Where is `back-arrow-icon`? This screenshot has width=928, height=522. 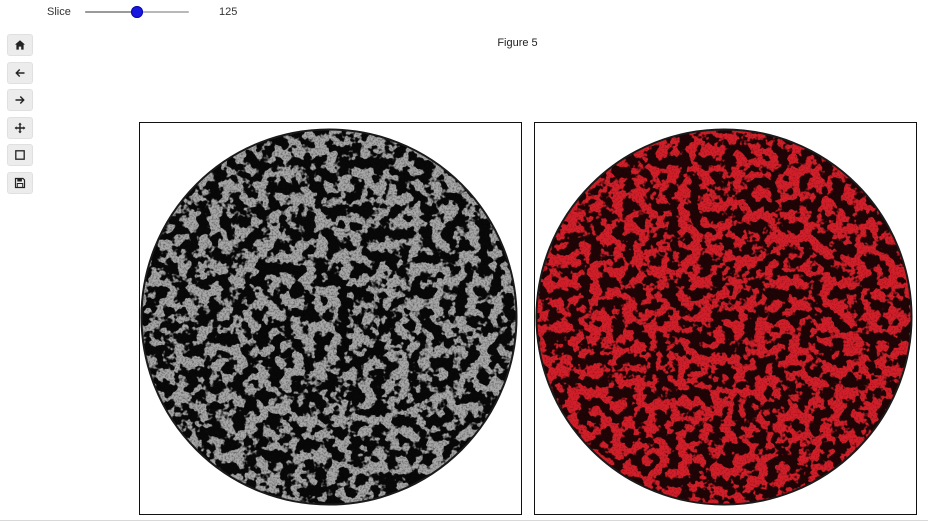
back-arrow-icon is located at coordinates (20, 72).